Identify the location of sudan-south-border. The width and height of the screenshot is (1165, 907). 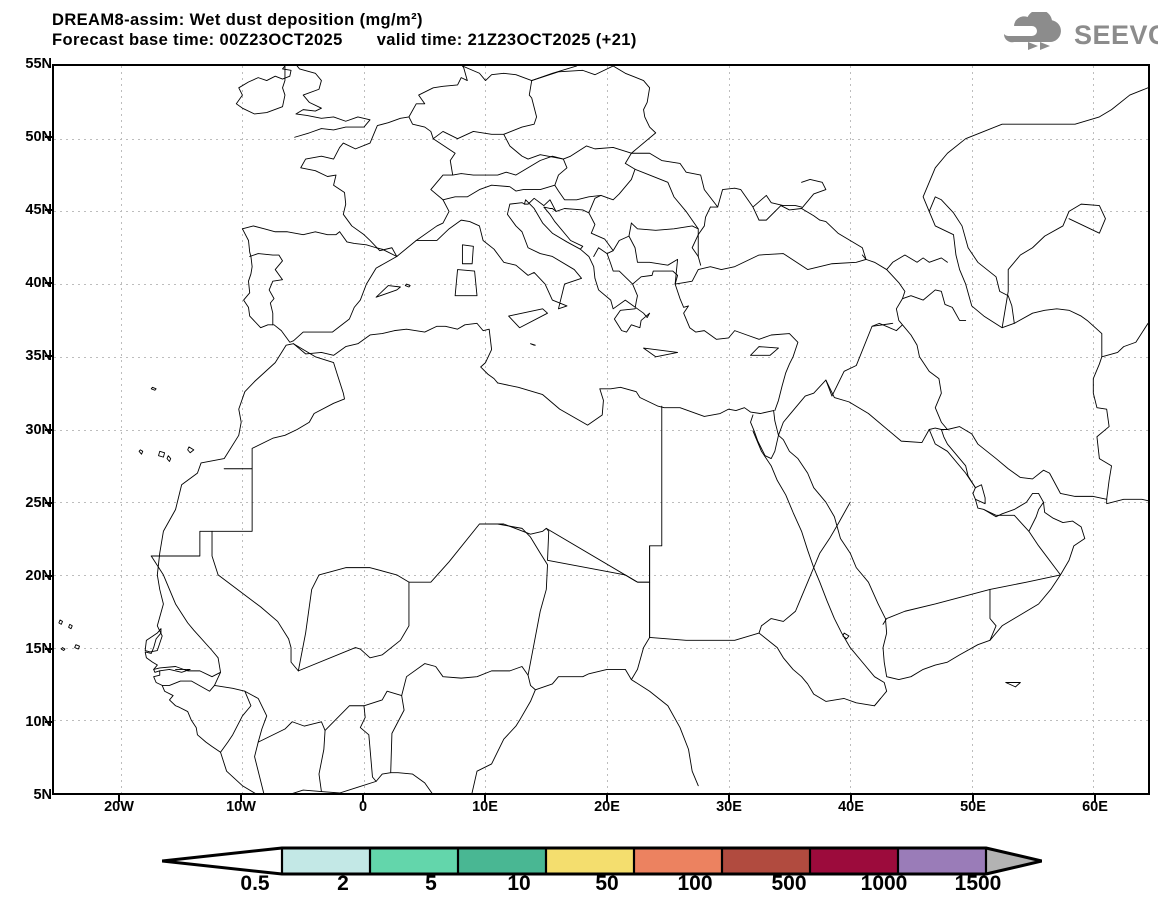
(726, 619).